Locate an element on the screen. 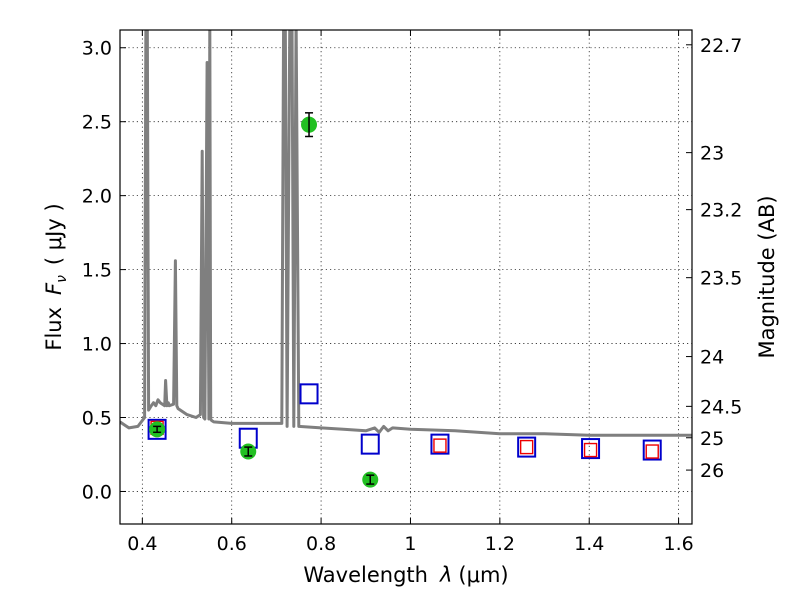 The image size is (800, 600). y-axis-label: FluxFν( μJy ) is located at coordinates (56, 276).